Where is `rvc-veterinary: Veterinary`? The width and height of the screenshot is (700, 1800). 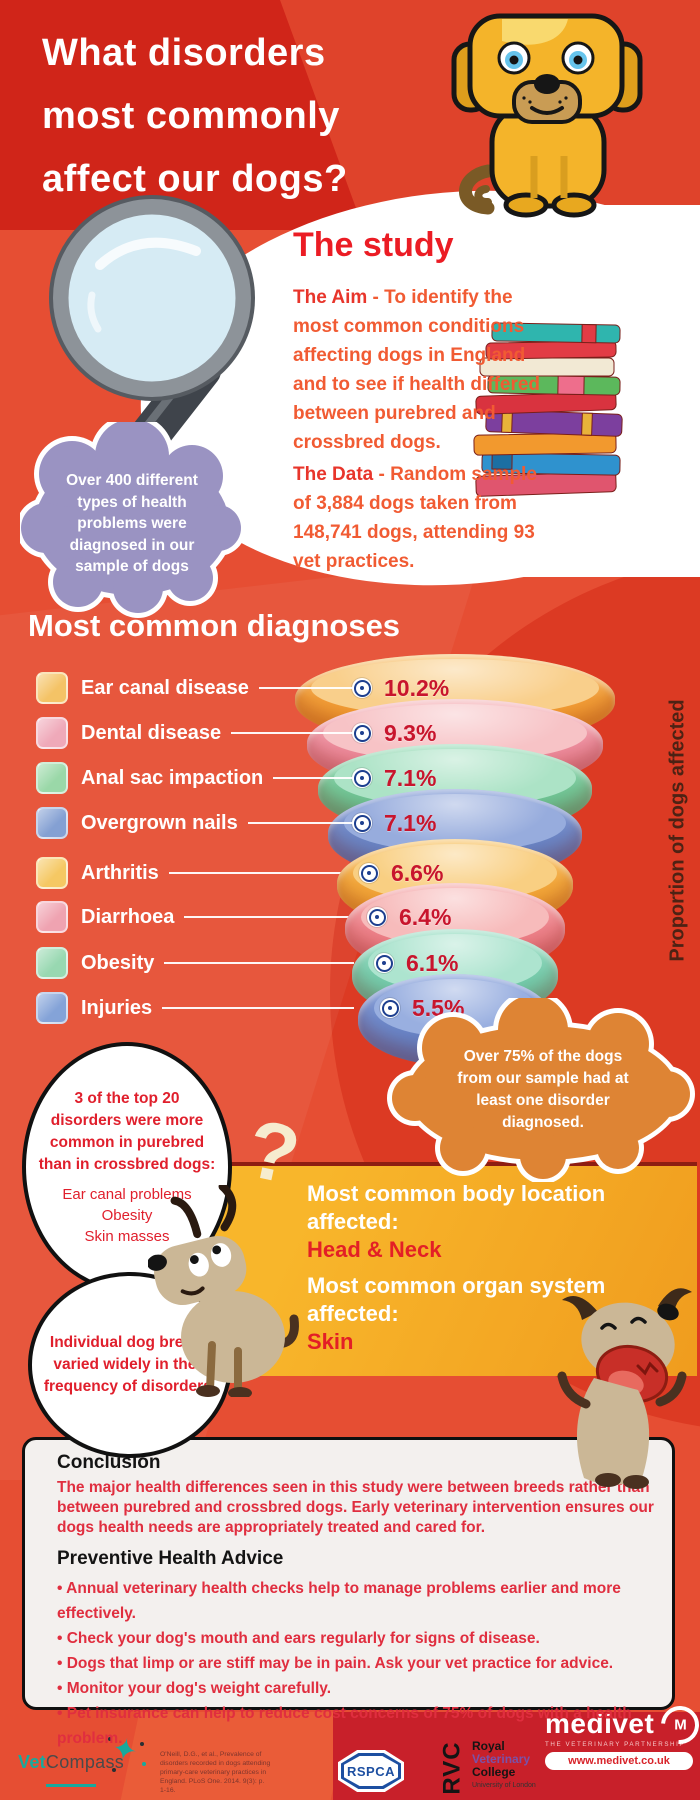
rvc-veterinary: Veterinary is located at coordinates (501, 1759).